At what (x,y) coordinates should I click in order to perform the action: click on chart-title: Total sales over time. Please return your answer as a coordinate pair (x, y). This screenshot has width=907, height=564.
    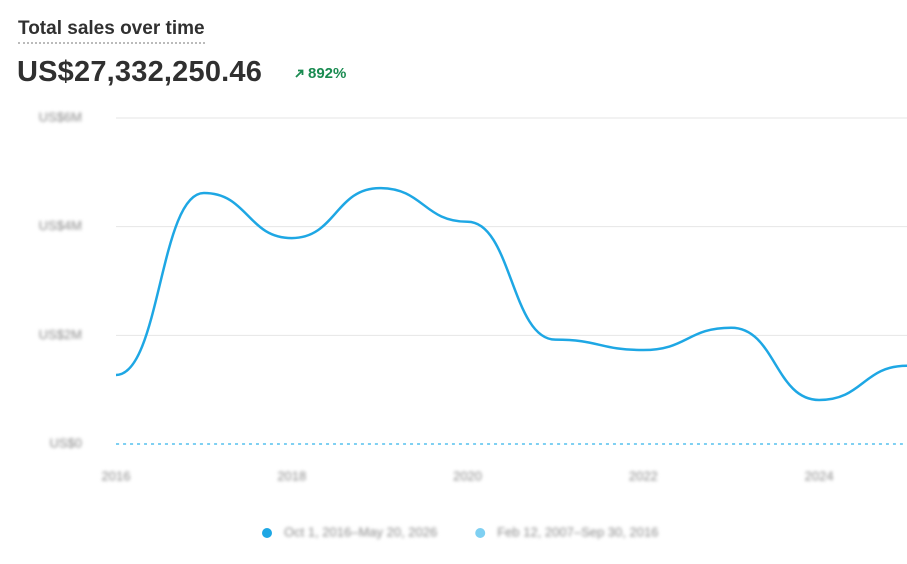
    Looking at the image, I should click on (111, 31).